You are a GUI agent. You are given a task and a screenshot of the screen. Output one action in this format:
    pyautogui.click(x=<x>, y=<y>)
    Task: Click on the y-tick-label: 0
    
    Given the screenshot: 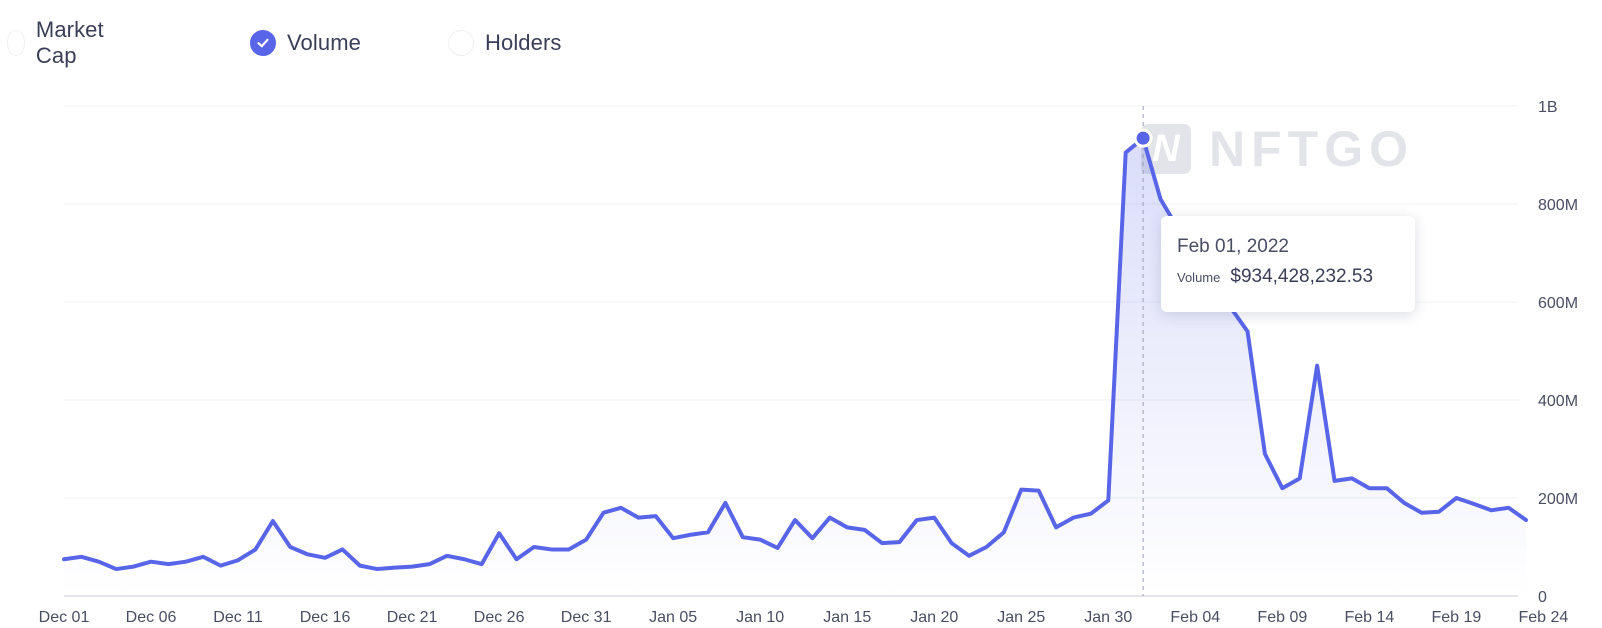 What is the action you would take?
    pyautogui.click(x=1542, y=597)
    